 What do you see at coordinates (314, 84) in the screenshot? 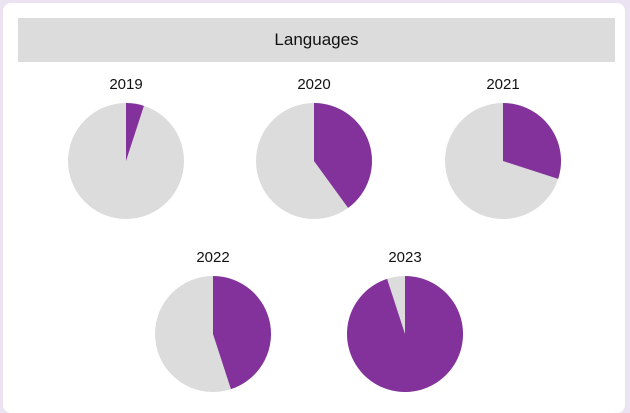
I see `pie-label-2020: 2020` at bounding box center [314, 84].